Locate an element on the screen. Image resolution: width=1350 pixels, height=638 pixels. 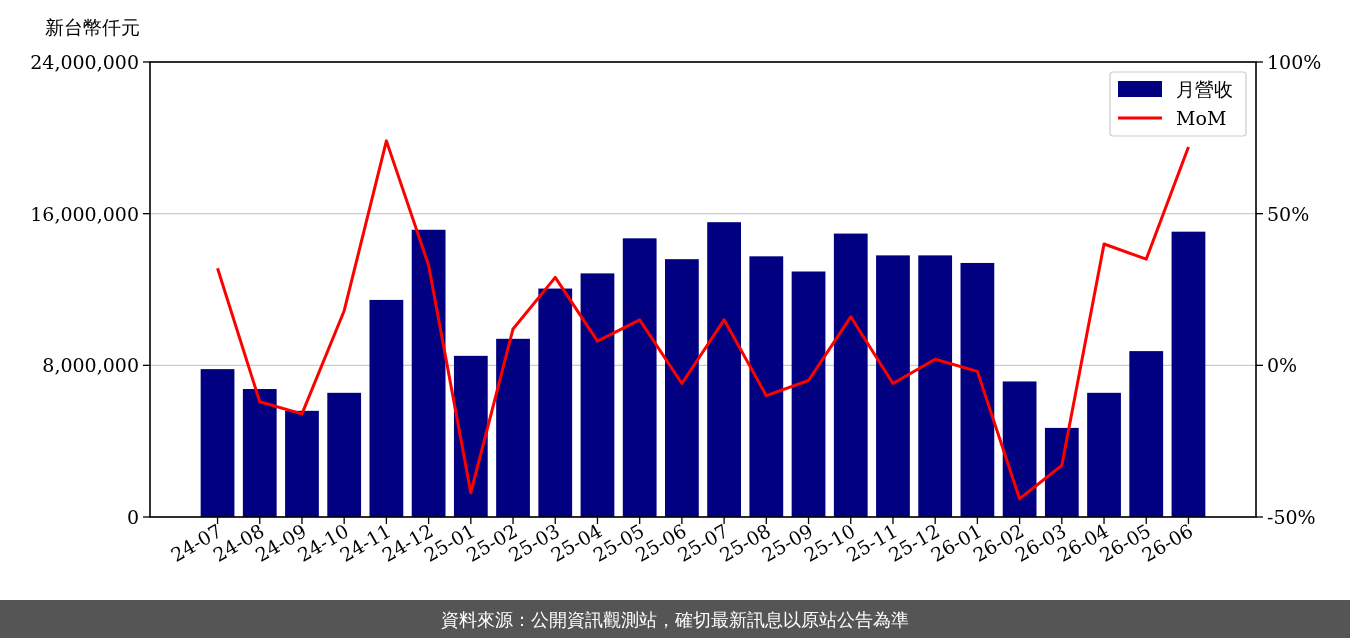
y-tick-label: 24,000,000 is located at coordinates (84, 62).